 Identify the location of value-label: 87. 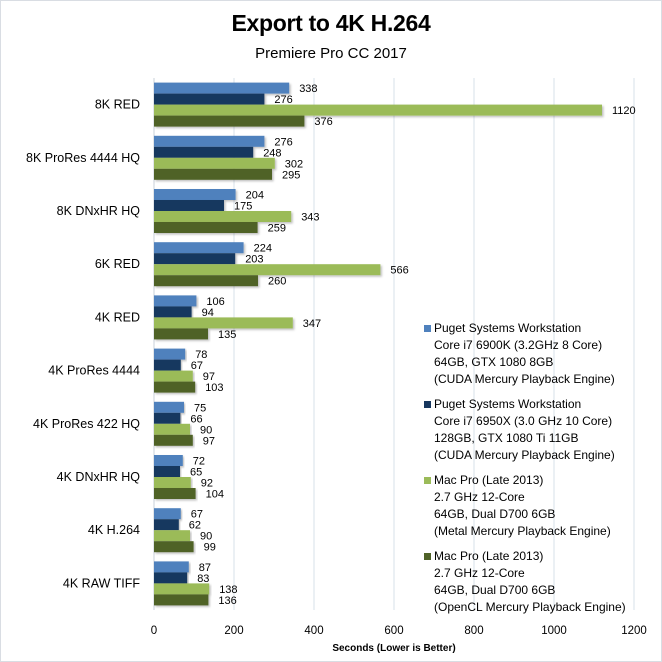
(205, 568).